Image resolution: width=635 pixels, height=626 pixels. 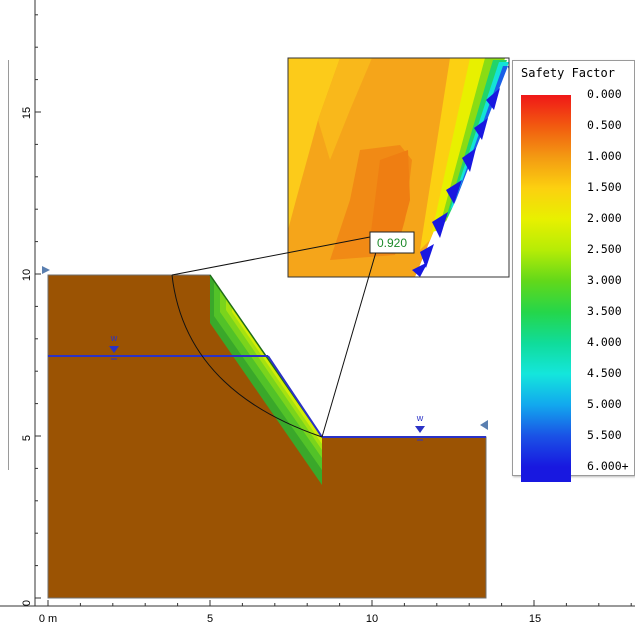 I want to click on legend-entry: 3.500, so click(x=576, y=323).